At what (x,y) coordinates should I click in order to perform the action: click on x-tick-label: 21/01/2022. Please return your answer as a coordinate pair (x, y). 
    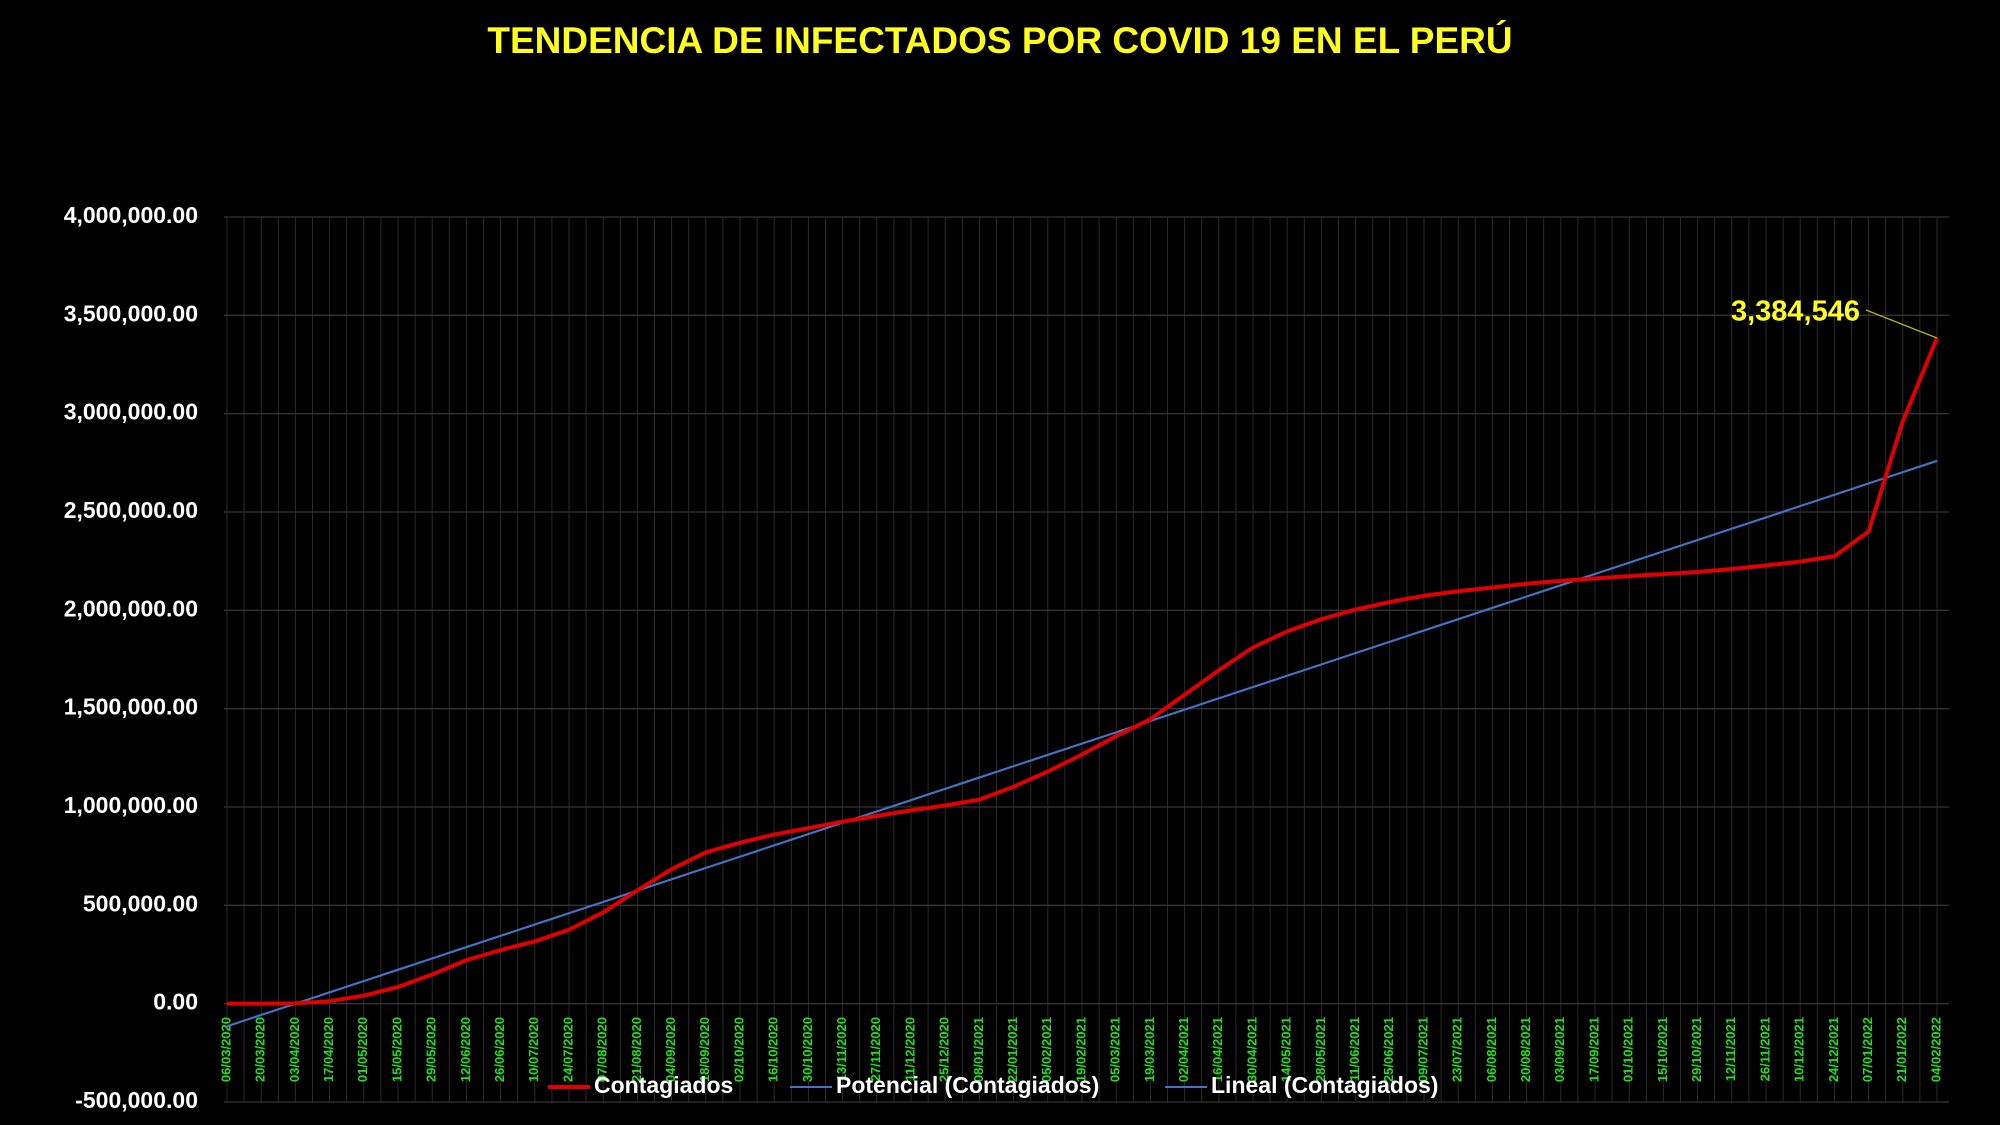
    Looking at the image, I should click on (1901, 1049).